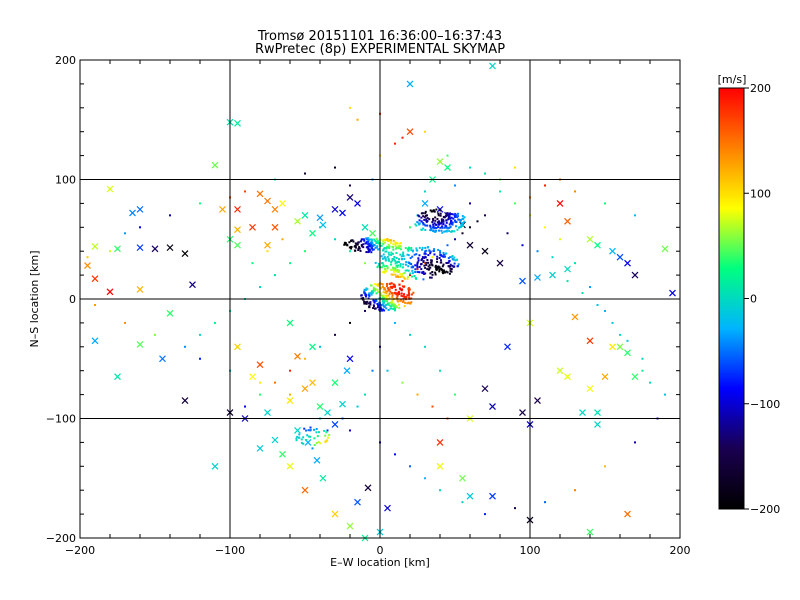  I want to click on chart-subtitle: RwPretec (8p) EXPERIMENTAL SKYMAP, so click(380, 49).